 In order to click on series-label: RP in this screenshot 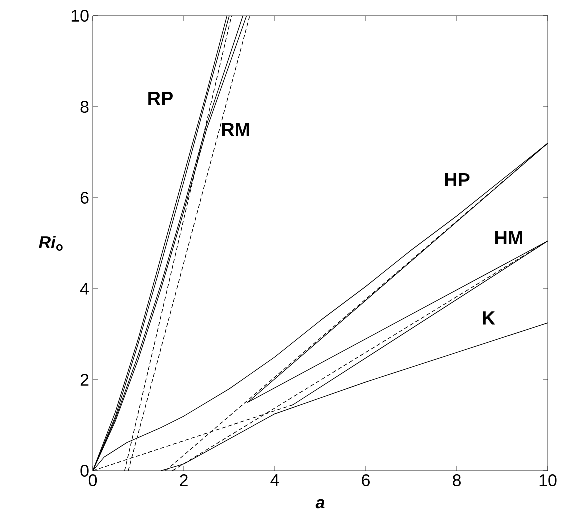, I will do `click(160, 99)`.